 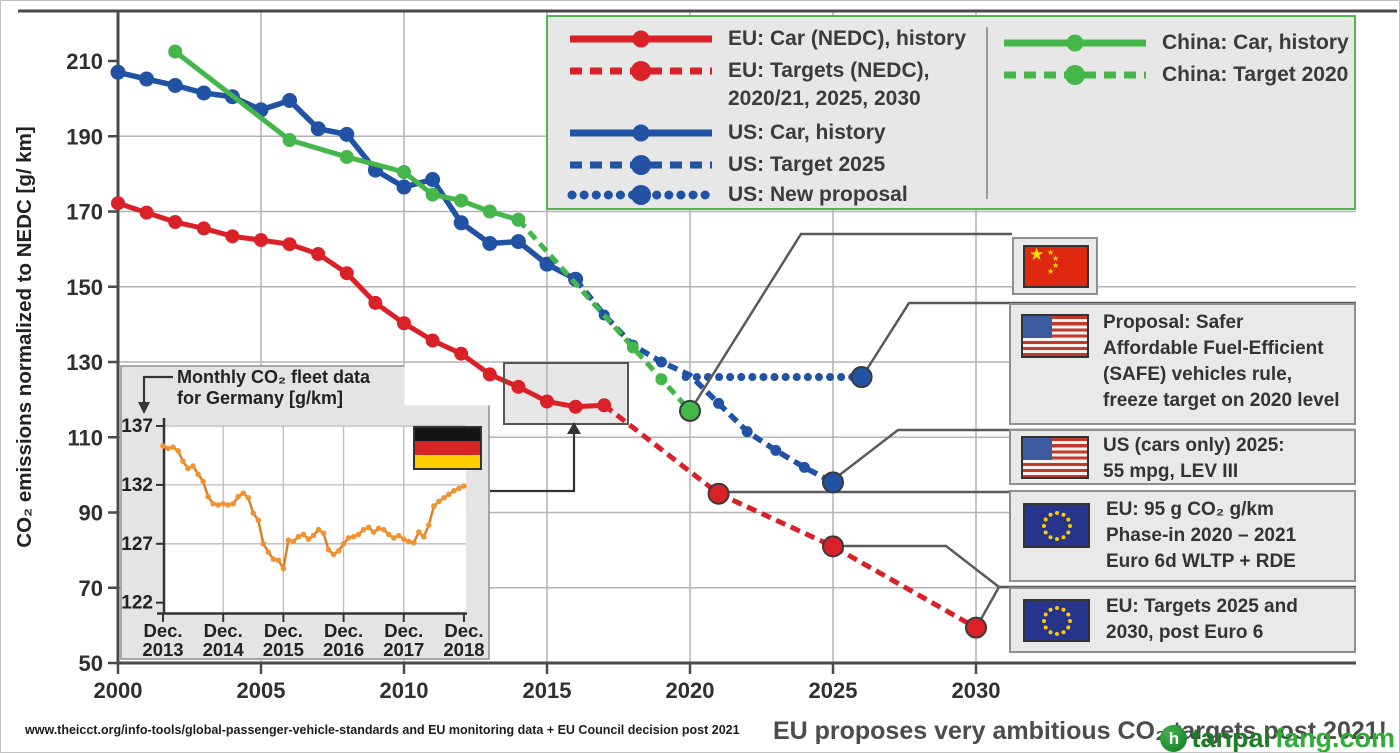 What do you see at coordinates (690, 410) in the screenshot?
I see `target-marker-china-target-2020` at bounding box center [690, 410].